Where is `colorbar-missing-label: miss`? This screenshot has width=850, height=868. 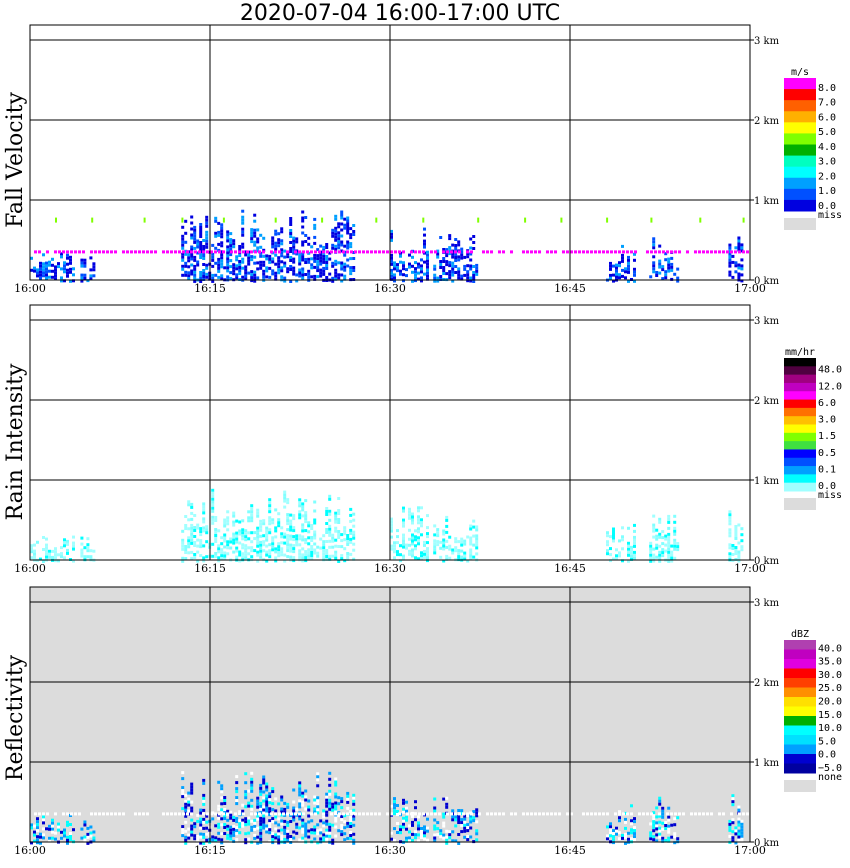
colorbar-missing-label: miss is located at coordinates (830, 215).